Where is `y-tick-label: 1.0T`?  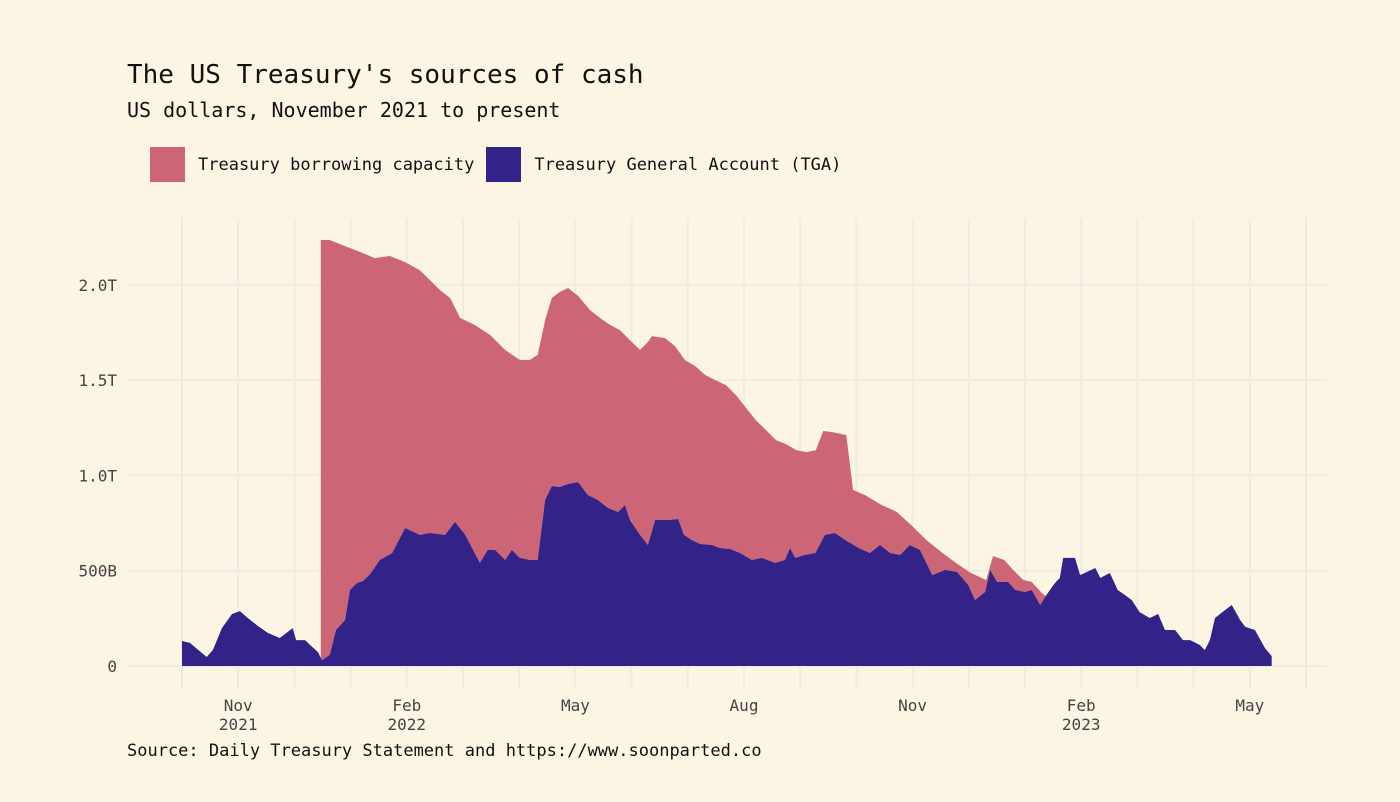 y-tick-label: 1.0T is located at coordinates (97, 475).